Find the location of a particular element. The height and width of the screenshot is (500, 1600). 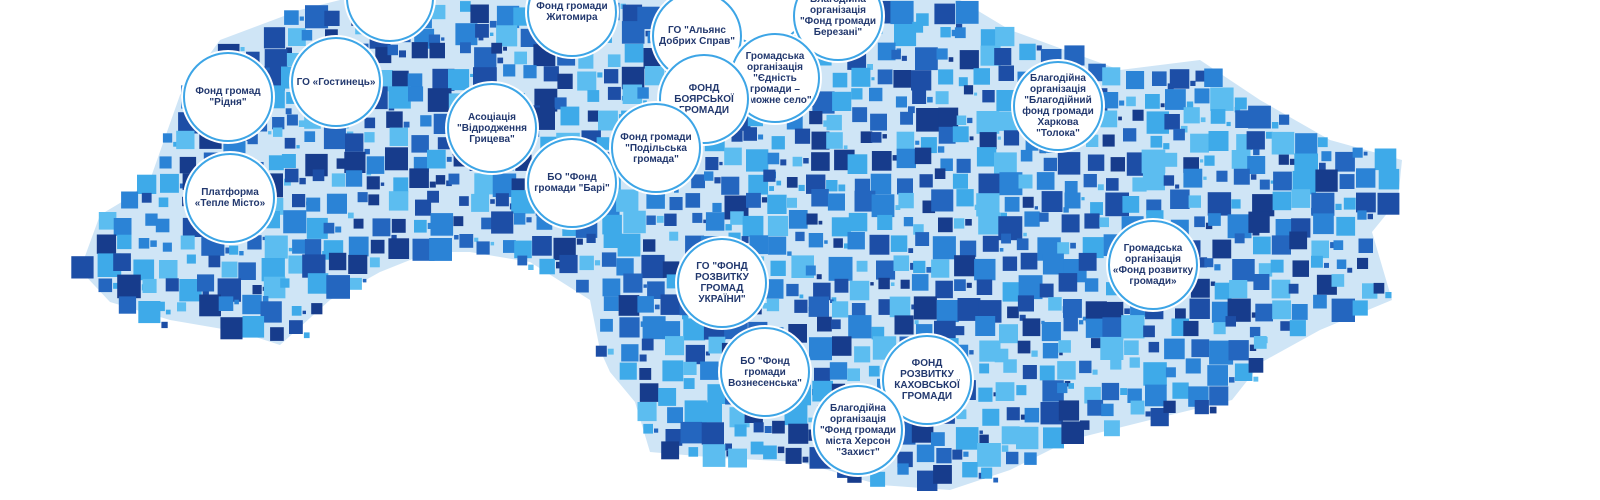

org-circle: Фонд громад "Рідня" is located at coordinates (228, 97).